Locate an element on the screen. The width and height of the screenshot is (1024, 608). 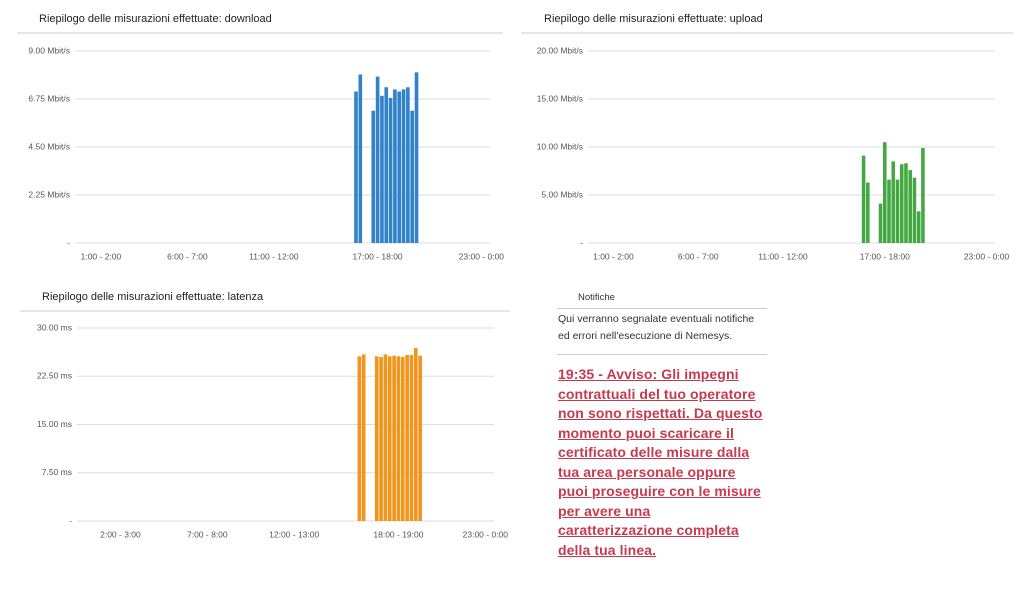
y-tick-label: 30.00 ms is located at coordinates (54, 327).